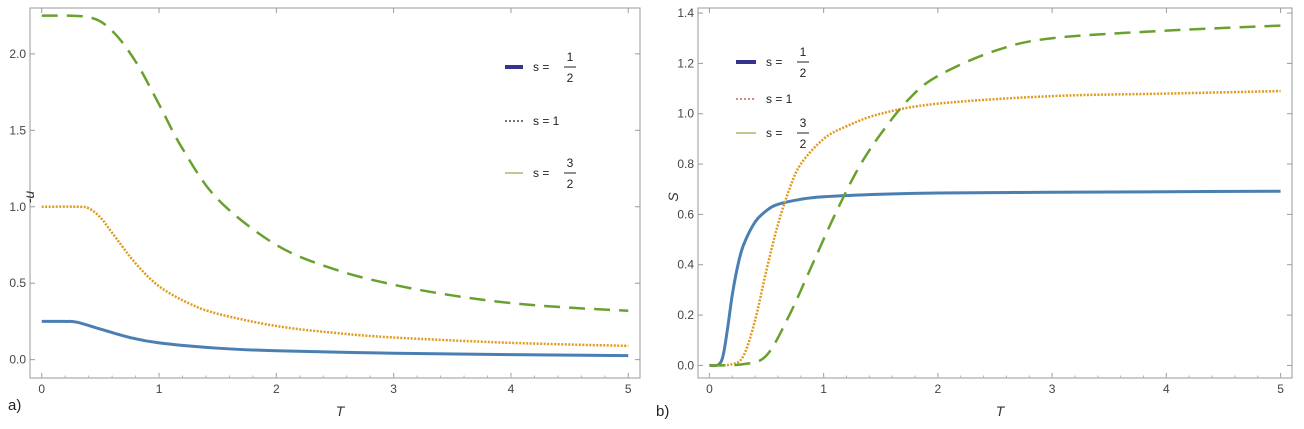 The image size is (1304, 429). I want to click on y-axis-label: -u, so click(29, 197).